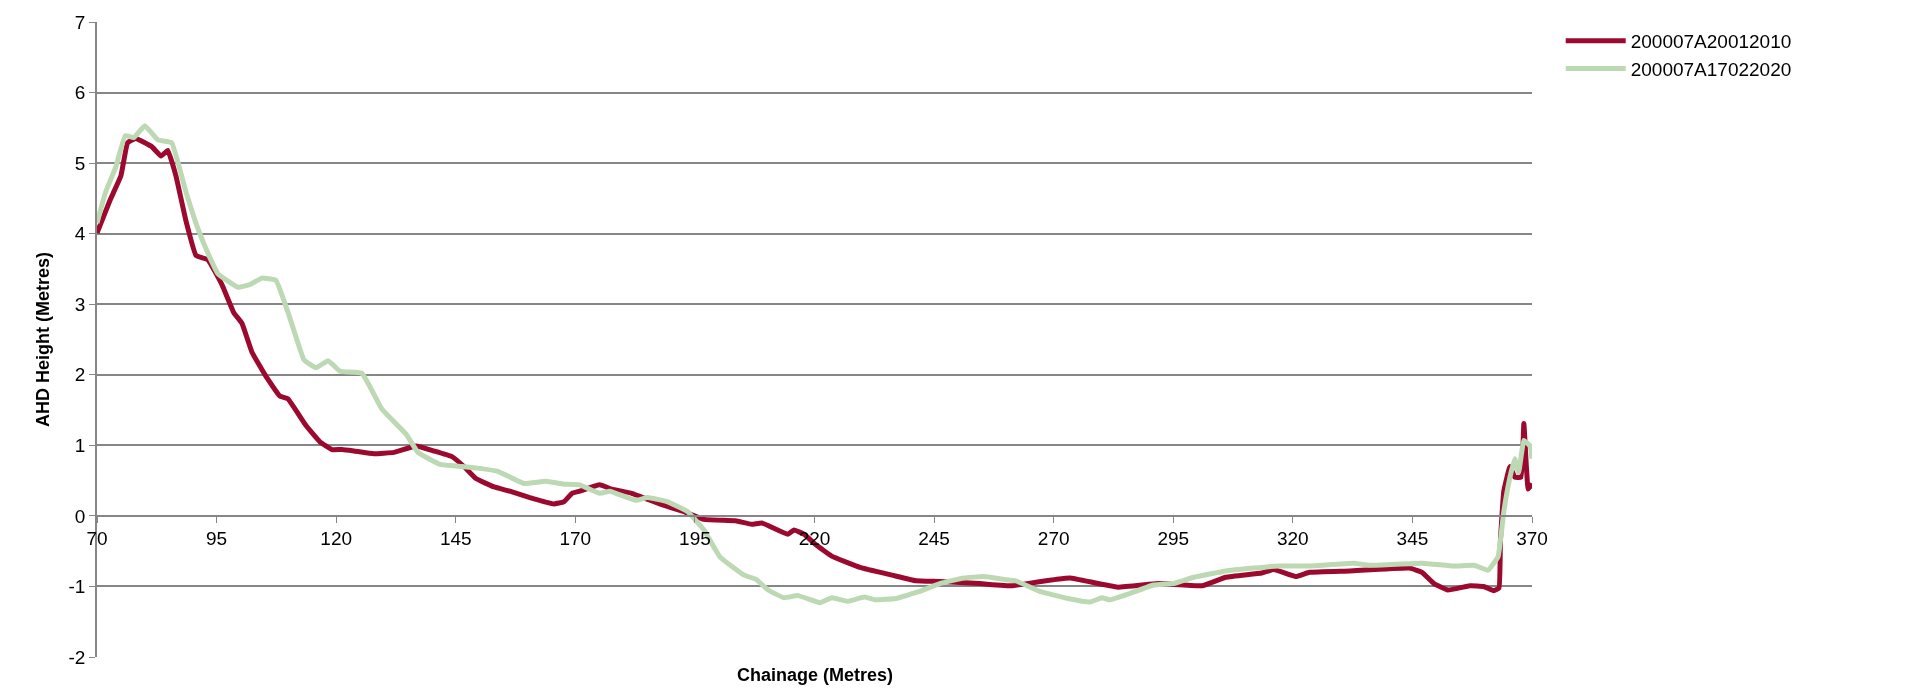 The width and height of the screenshot is (1917, 694). Describe the element at coordinates (1711, 69) in the screenshot. I see `legend-label: 200007A17022020` at that location.